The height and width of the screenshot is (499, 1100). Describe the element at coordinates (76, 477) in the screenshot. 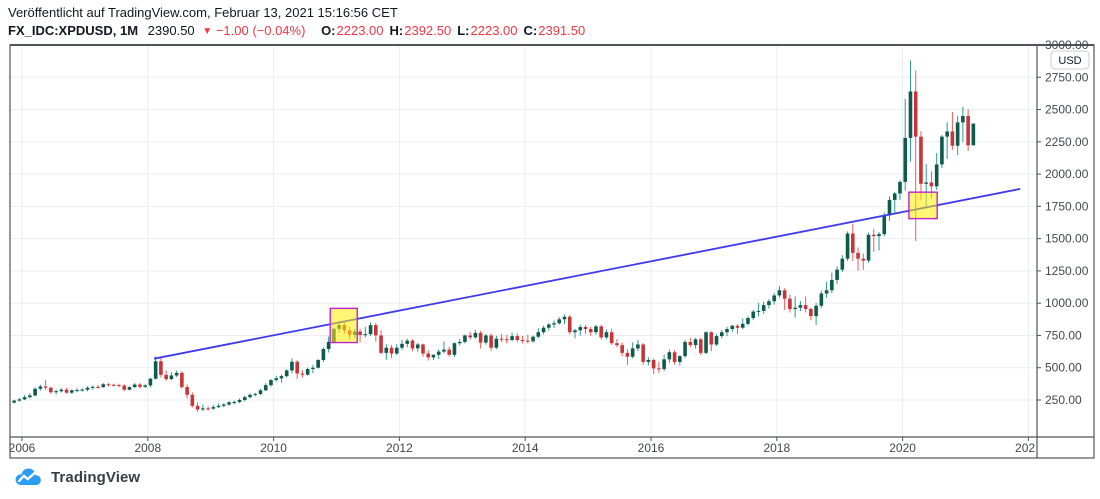

I see `tradingview-attribution-link: TradingView` at that location.